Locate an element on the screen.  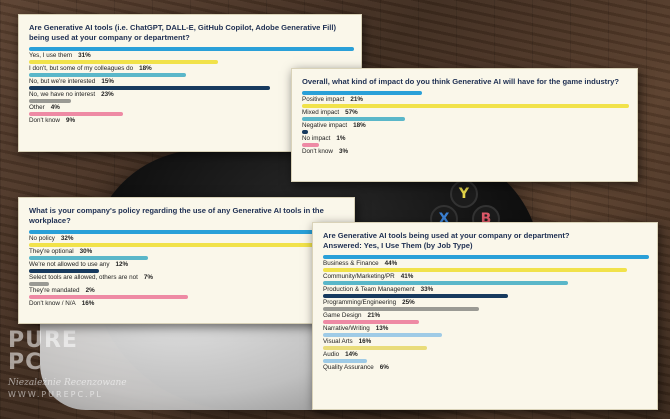
category-text: Yes, I use them is located at coordinates (51, 55).